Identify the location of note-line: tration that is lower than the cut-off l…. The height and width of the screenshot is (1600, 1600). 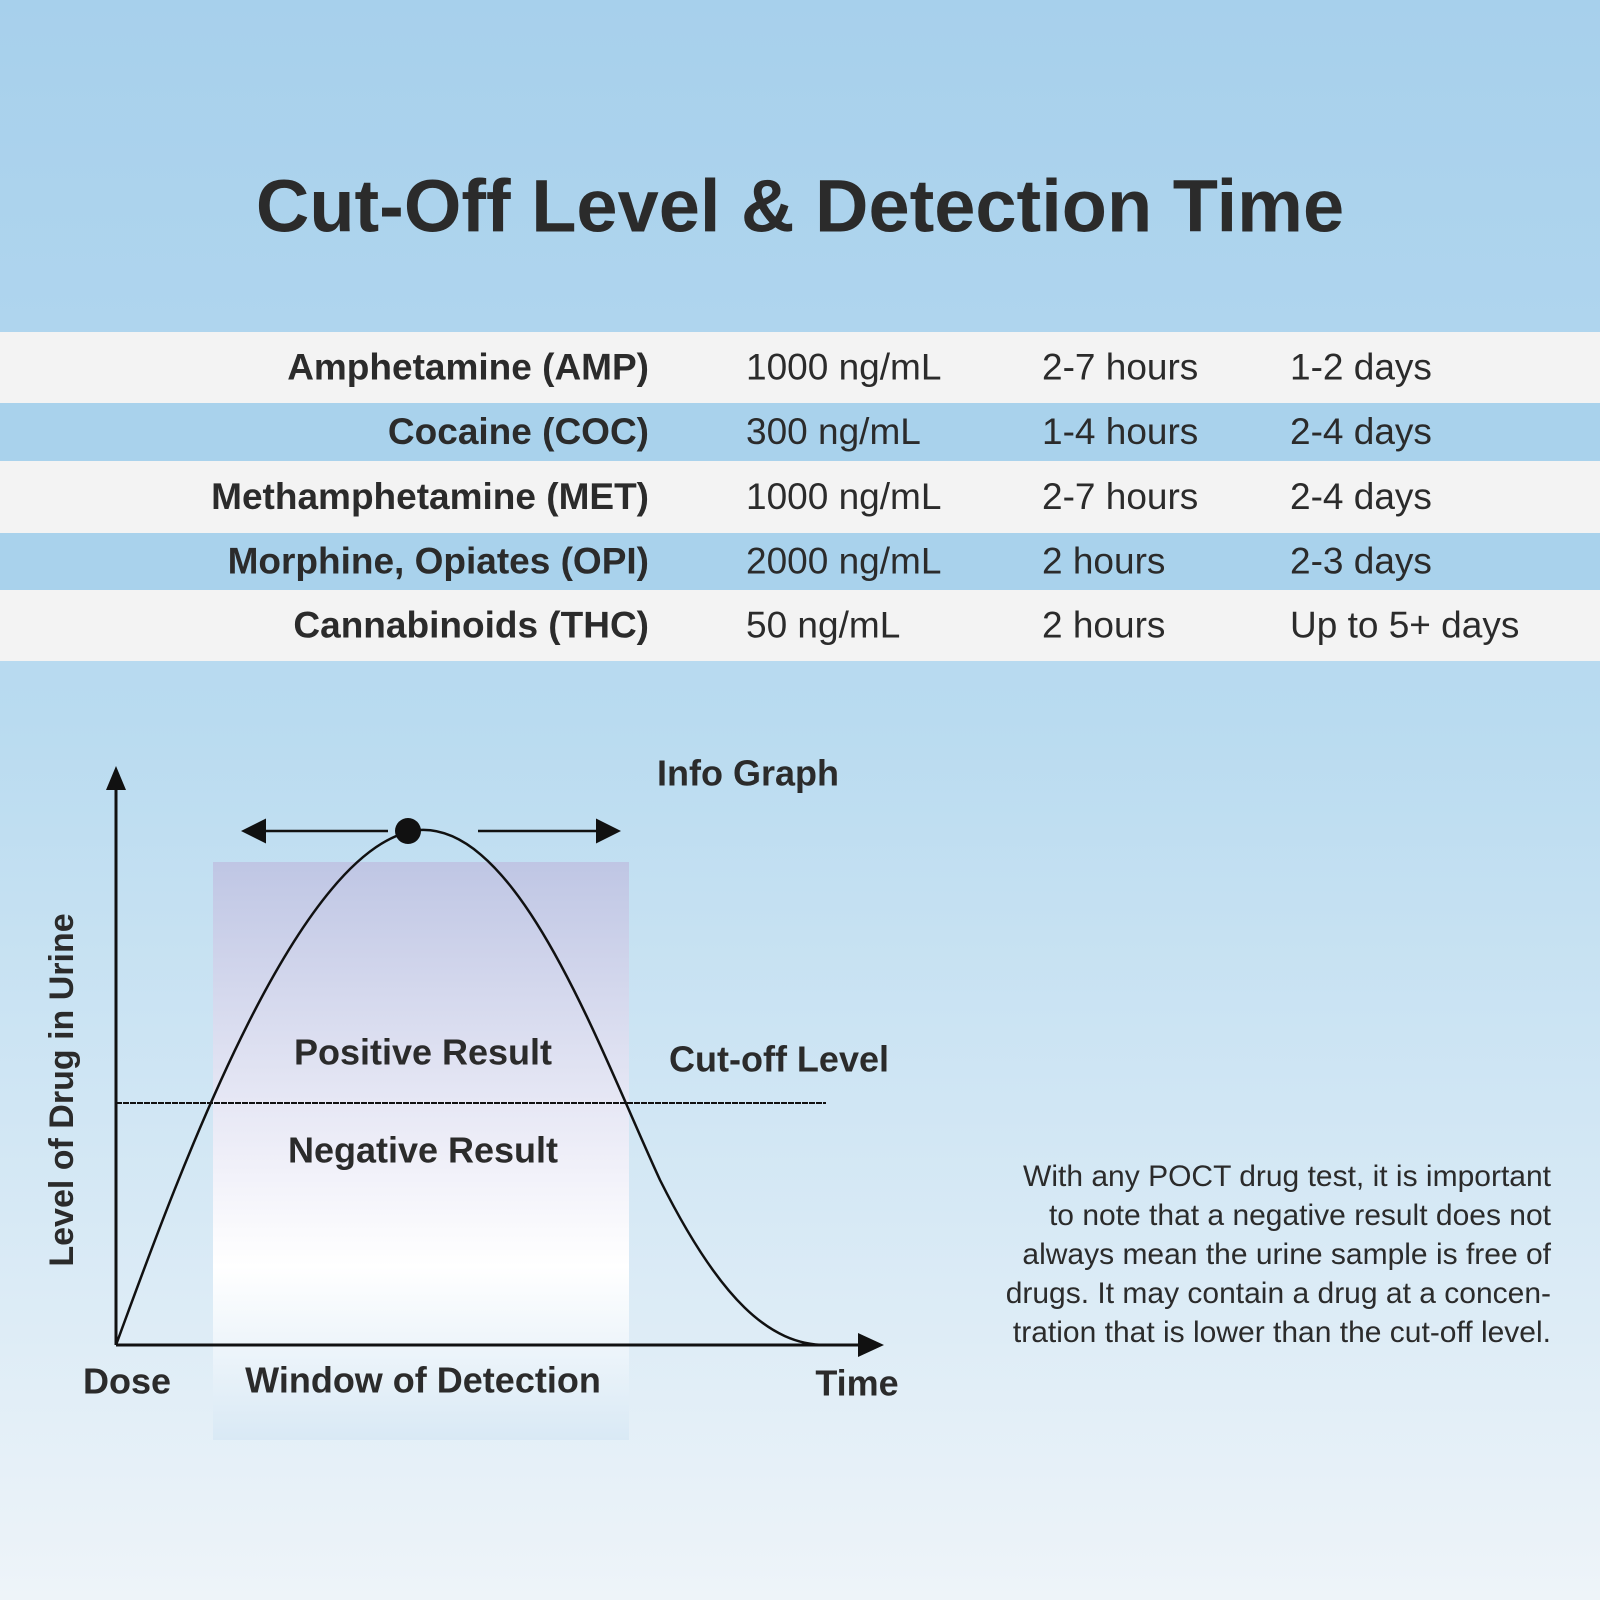
(1282, 1332).